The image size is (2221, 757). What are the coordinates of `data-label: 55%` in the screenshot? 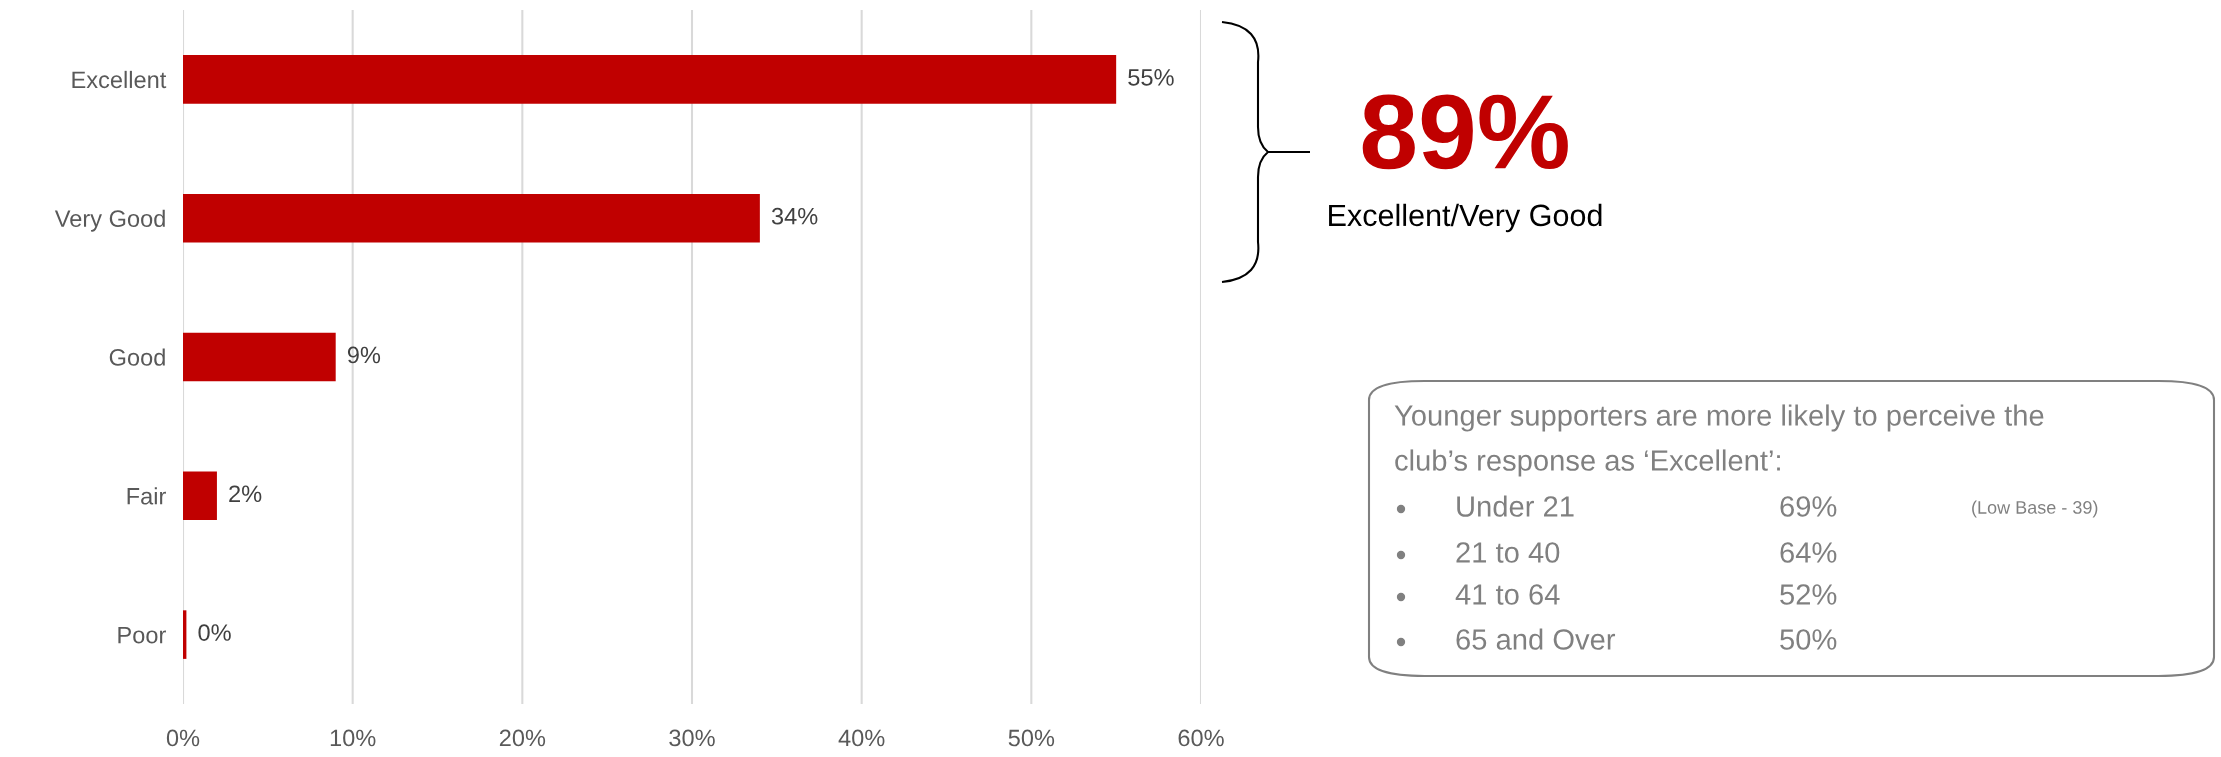 It's located at (1151, 77).